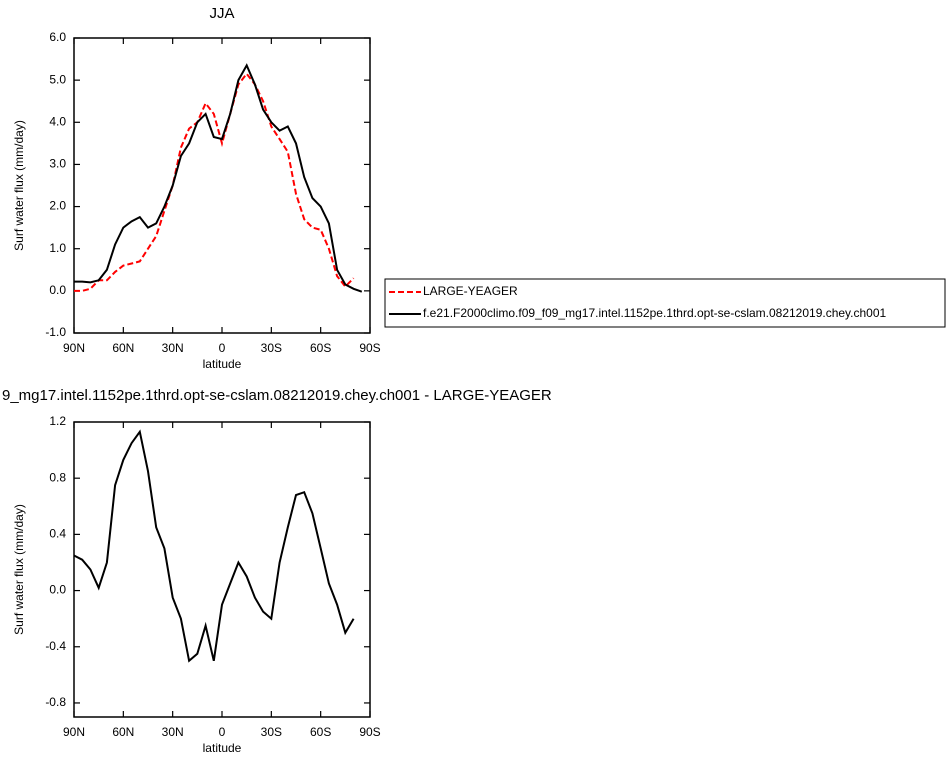 The height and width of the screenshot is (770, 952). Describe the element at coordinates (470, 291) in the screenshot. I see `legend-label: LARGE-YEAGER` at that location.